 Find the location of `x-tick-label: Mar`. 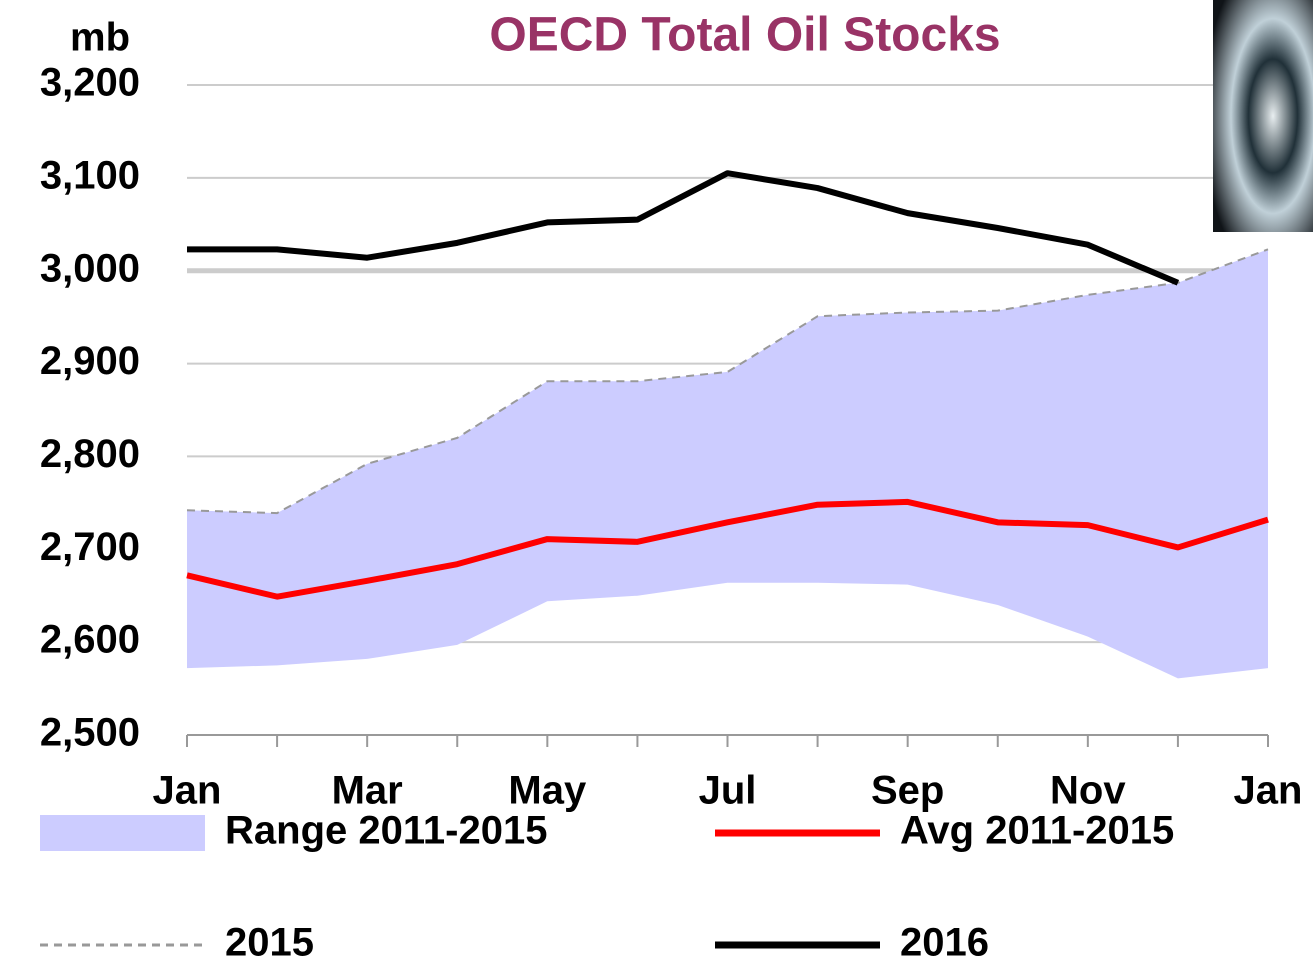

x-tick-label: Mar is located at coordinates (367, 791).